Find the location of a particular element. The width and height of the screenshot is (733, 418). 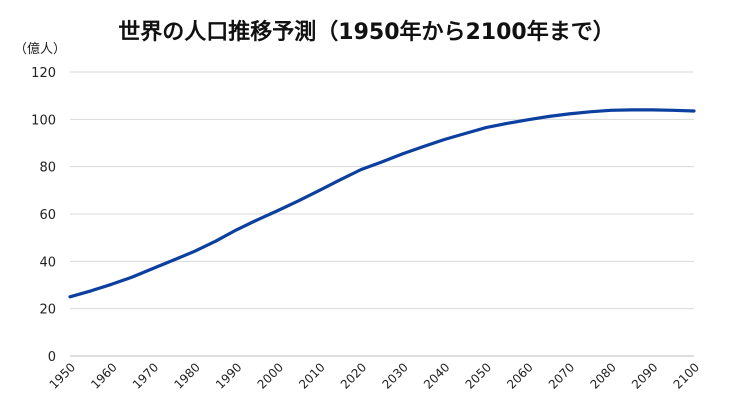

x-tick-label: 1980 is located at coordinates (186, 375).